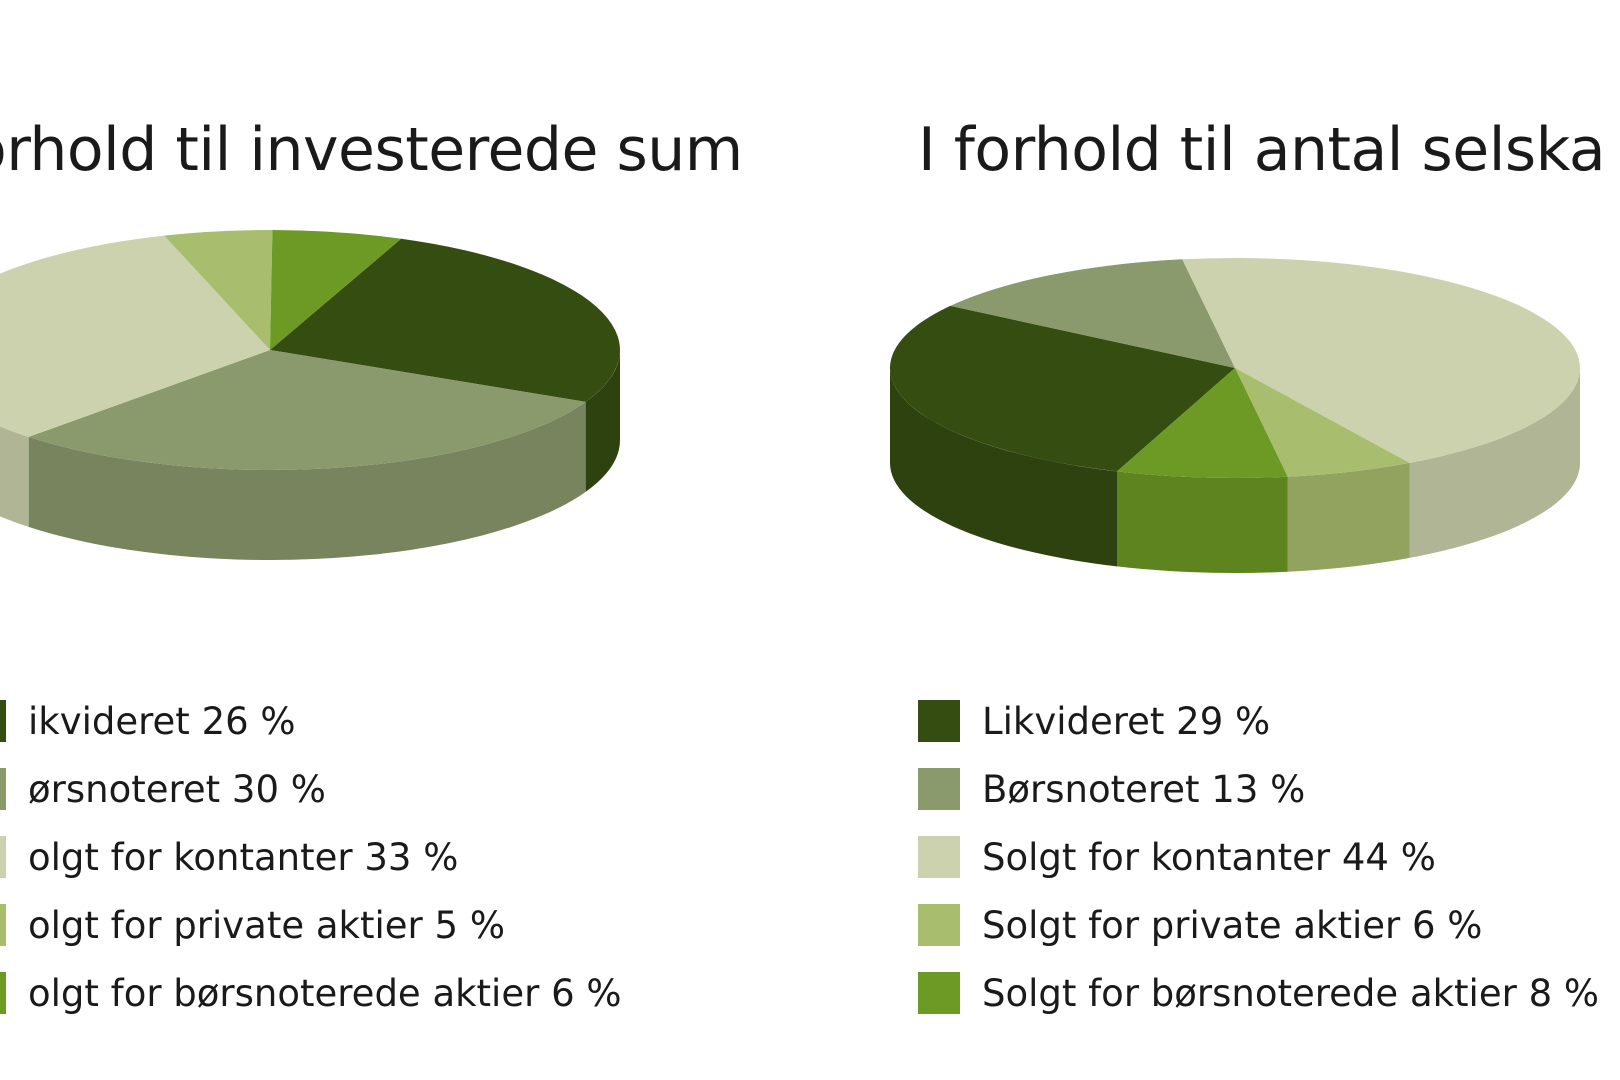 The width and height of the screenshot is (1620, 1080). Describe the element at coordinates (1202, 423) in the screenshot. I see `pie-slice-solgt-for-børsnoterede-aktier-8` at that location.